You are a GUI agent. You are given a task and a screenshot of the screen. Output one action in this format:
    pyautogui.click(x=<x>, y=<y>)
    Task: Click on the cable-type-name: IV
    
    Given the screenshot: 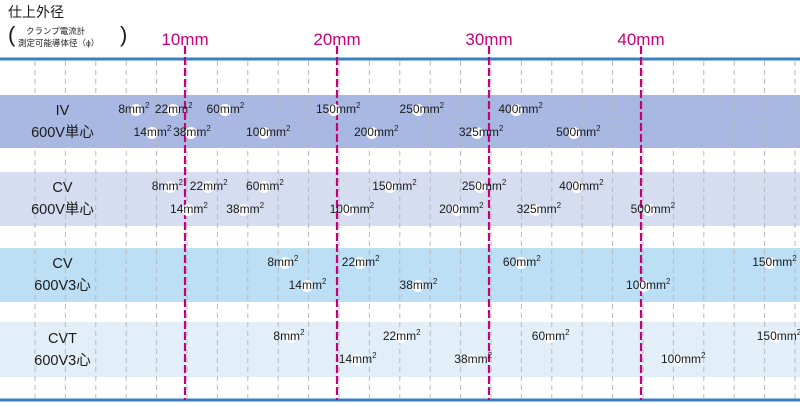 What is the action you would take?
    pyautogui.click(x=62, y=110)
    